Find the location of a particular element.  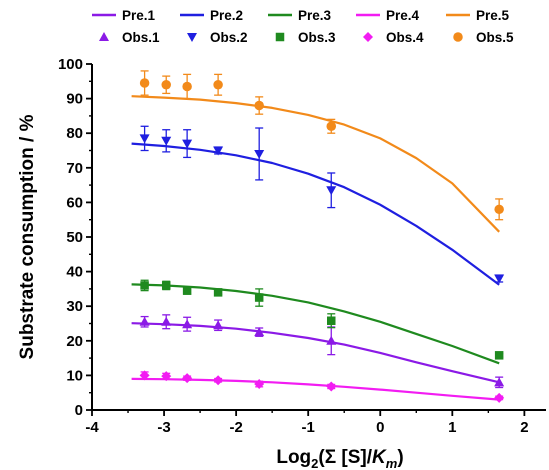

legend-marker-obs2 is located at coordinates (192, 37).